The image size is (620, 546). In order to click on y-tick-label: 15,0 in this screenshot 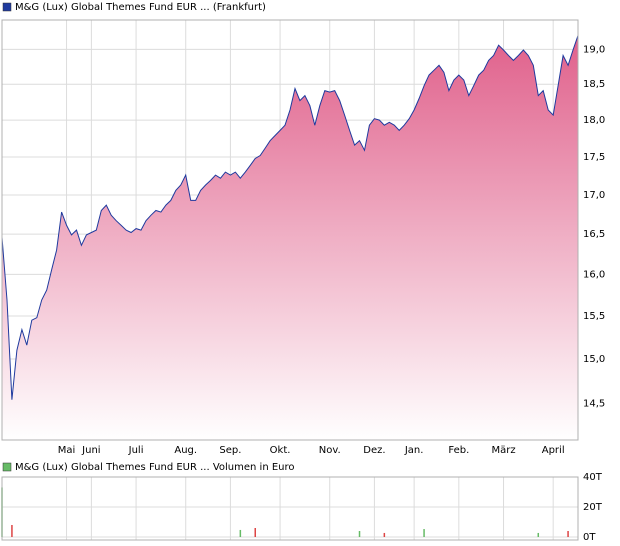, I will do `click(594, 359)`.